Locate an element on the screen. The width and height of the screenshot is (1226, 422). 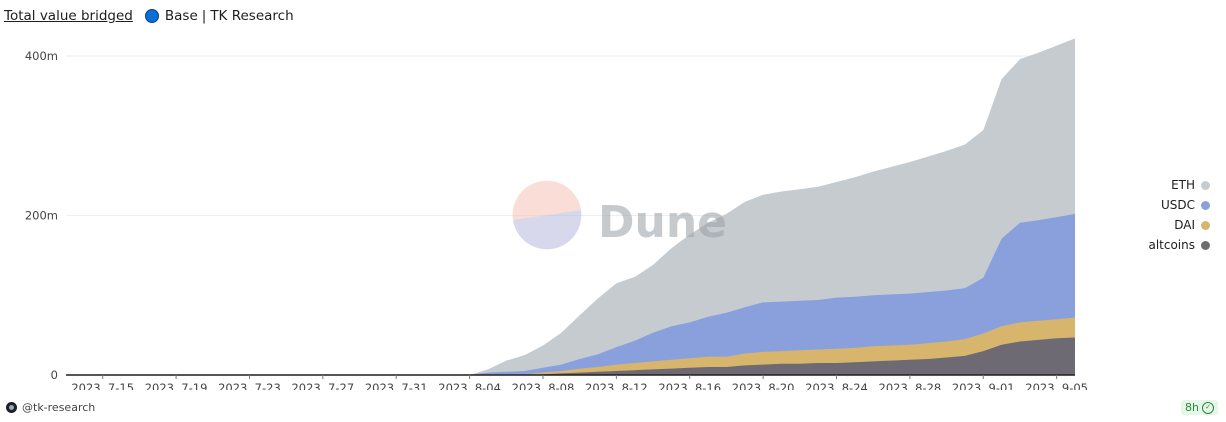
x-tick-label: 2023..9-05 is located at coordinates (1056, 385).